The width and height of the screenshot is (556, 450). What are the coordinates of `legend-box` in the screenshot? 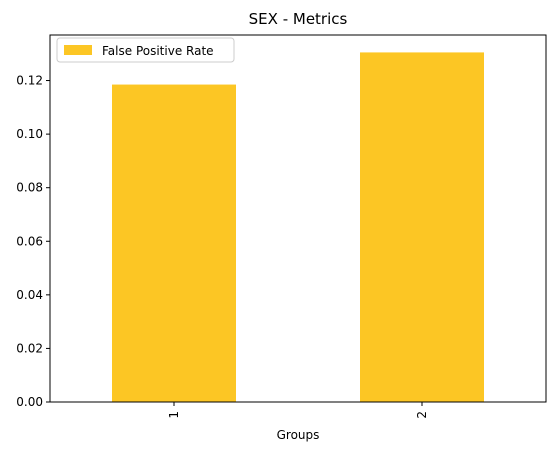 It's located at (145, 50).